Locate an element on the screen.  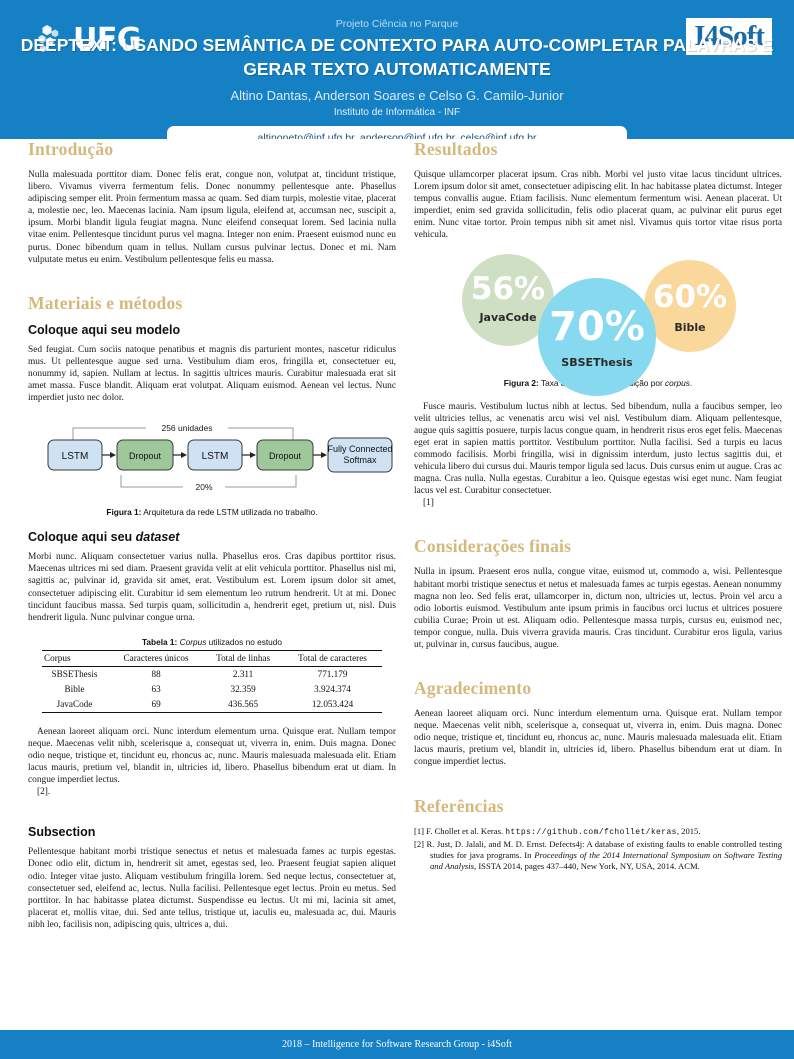
i4soft-logo-text: I4Soft is located at coordinates (729, 36).